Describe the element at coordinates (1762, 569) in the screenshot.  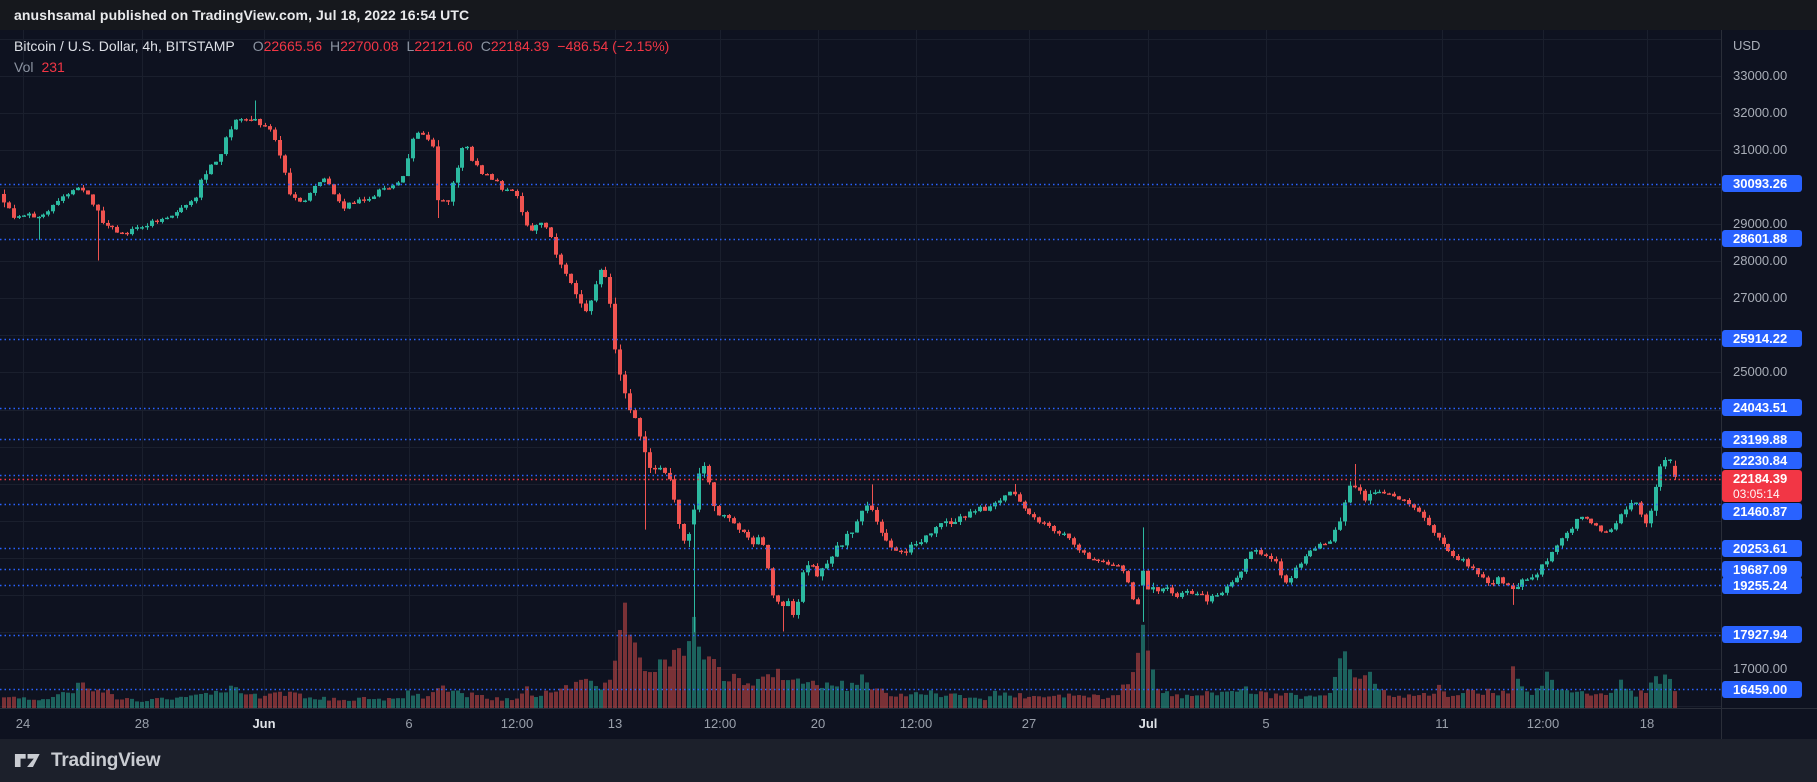
I see `price-level-badge: 19687.09` at that location.